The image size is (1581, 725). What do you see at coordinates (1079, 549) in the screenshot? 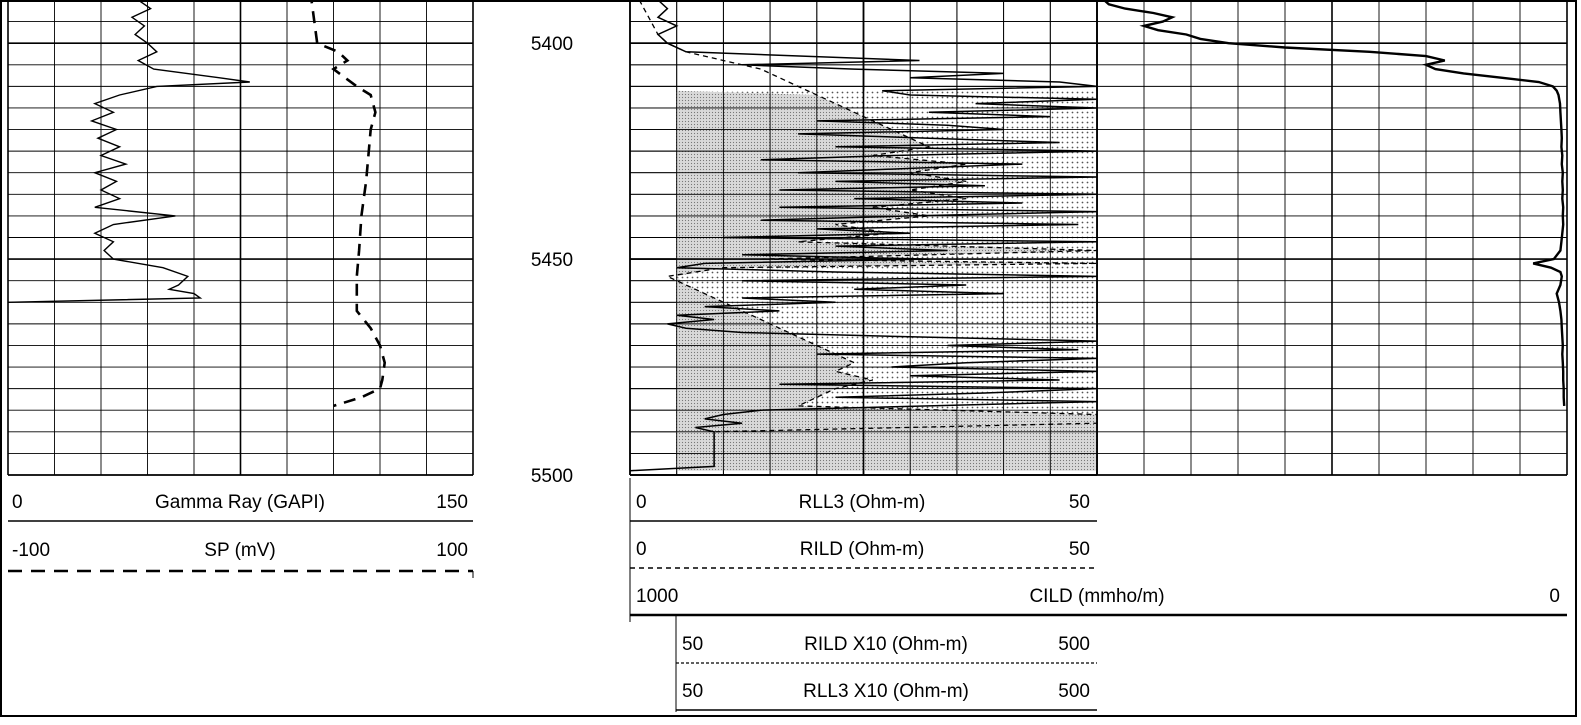
I see `legend-rild-max: 50` at bounding box center [1079, 549].